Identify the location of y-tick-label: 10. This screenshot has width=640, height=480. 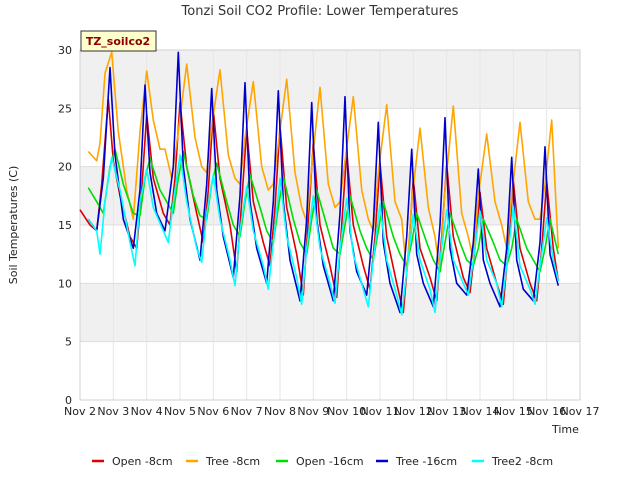
(65, 283).